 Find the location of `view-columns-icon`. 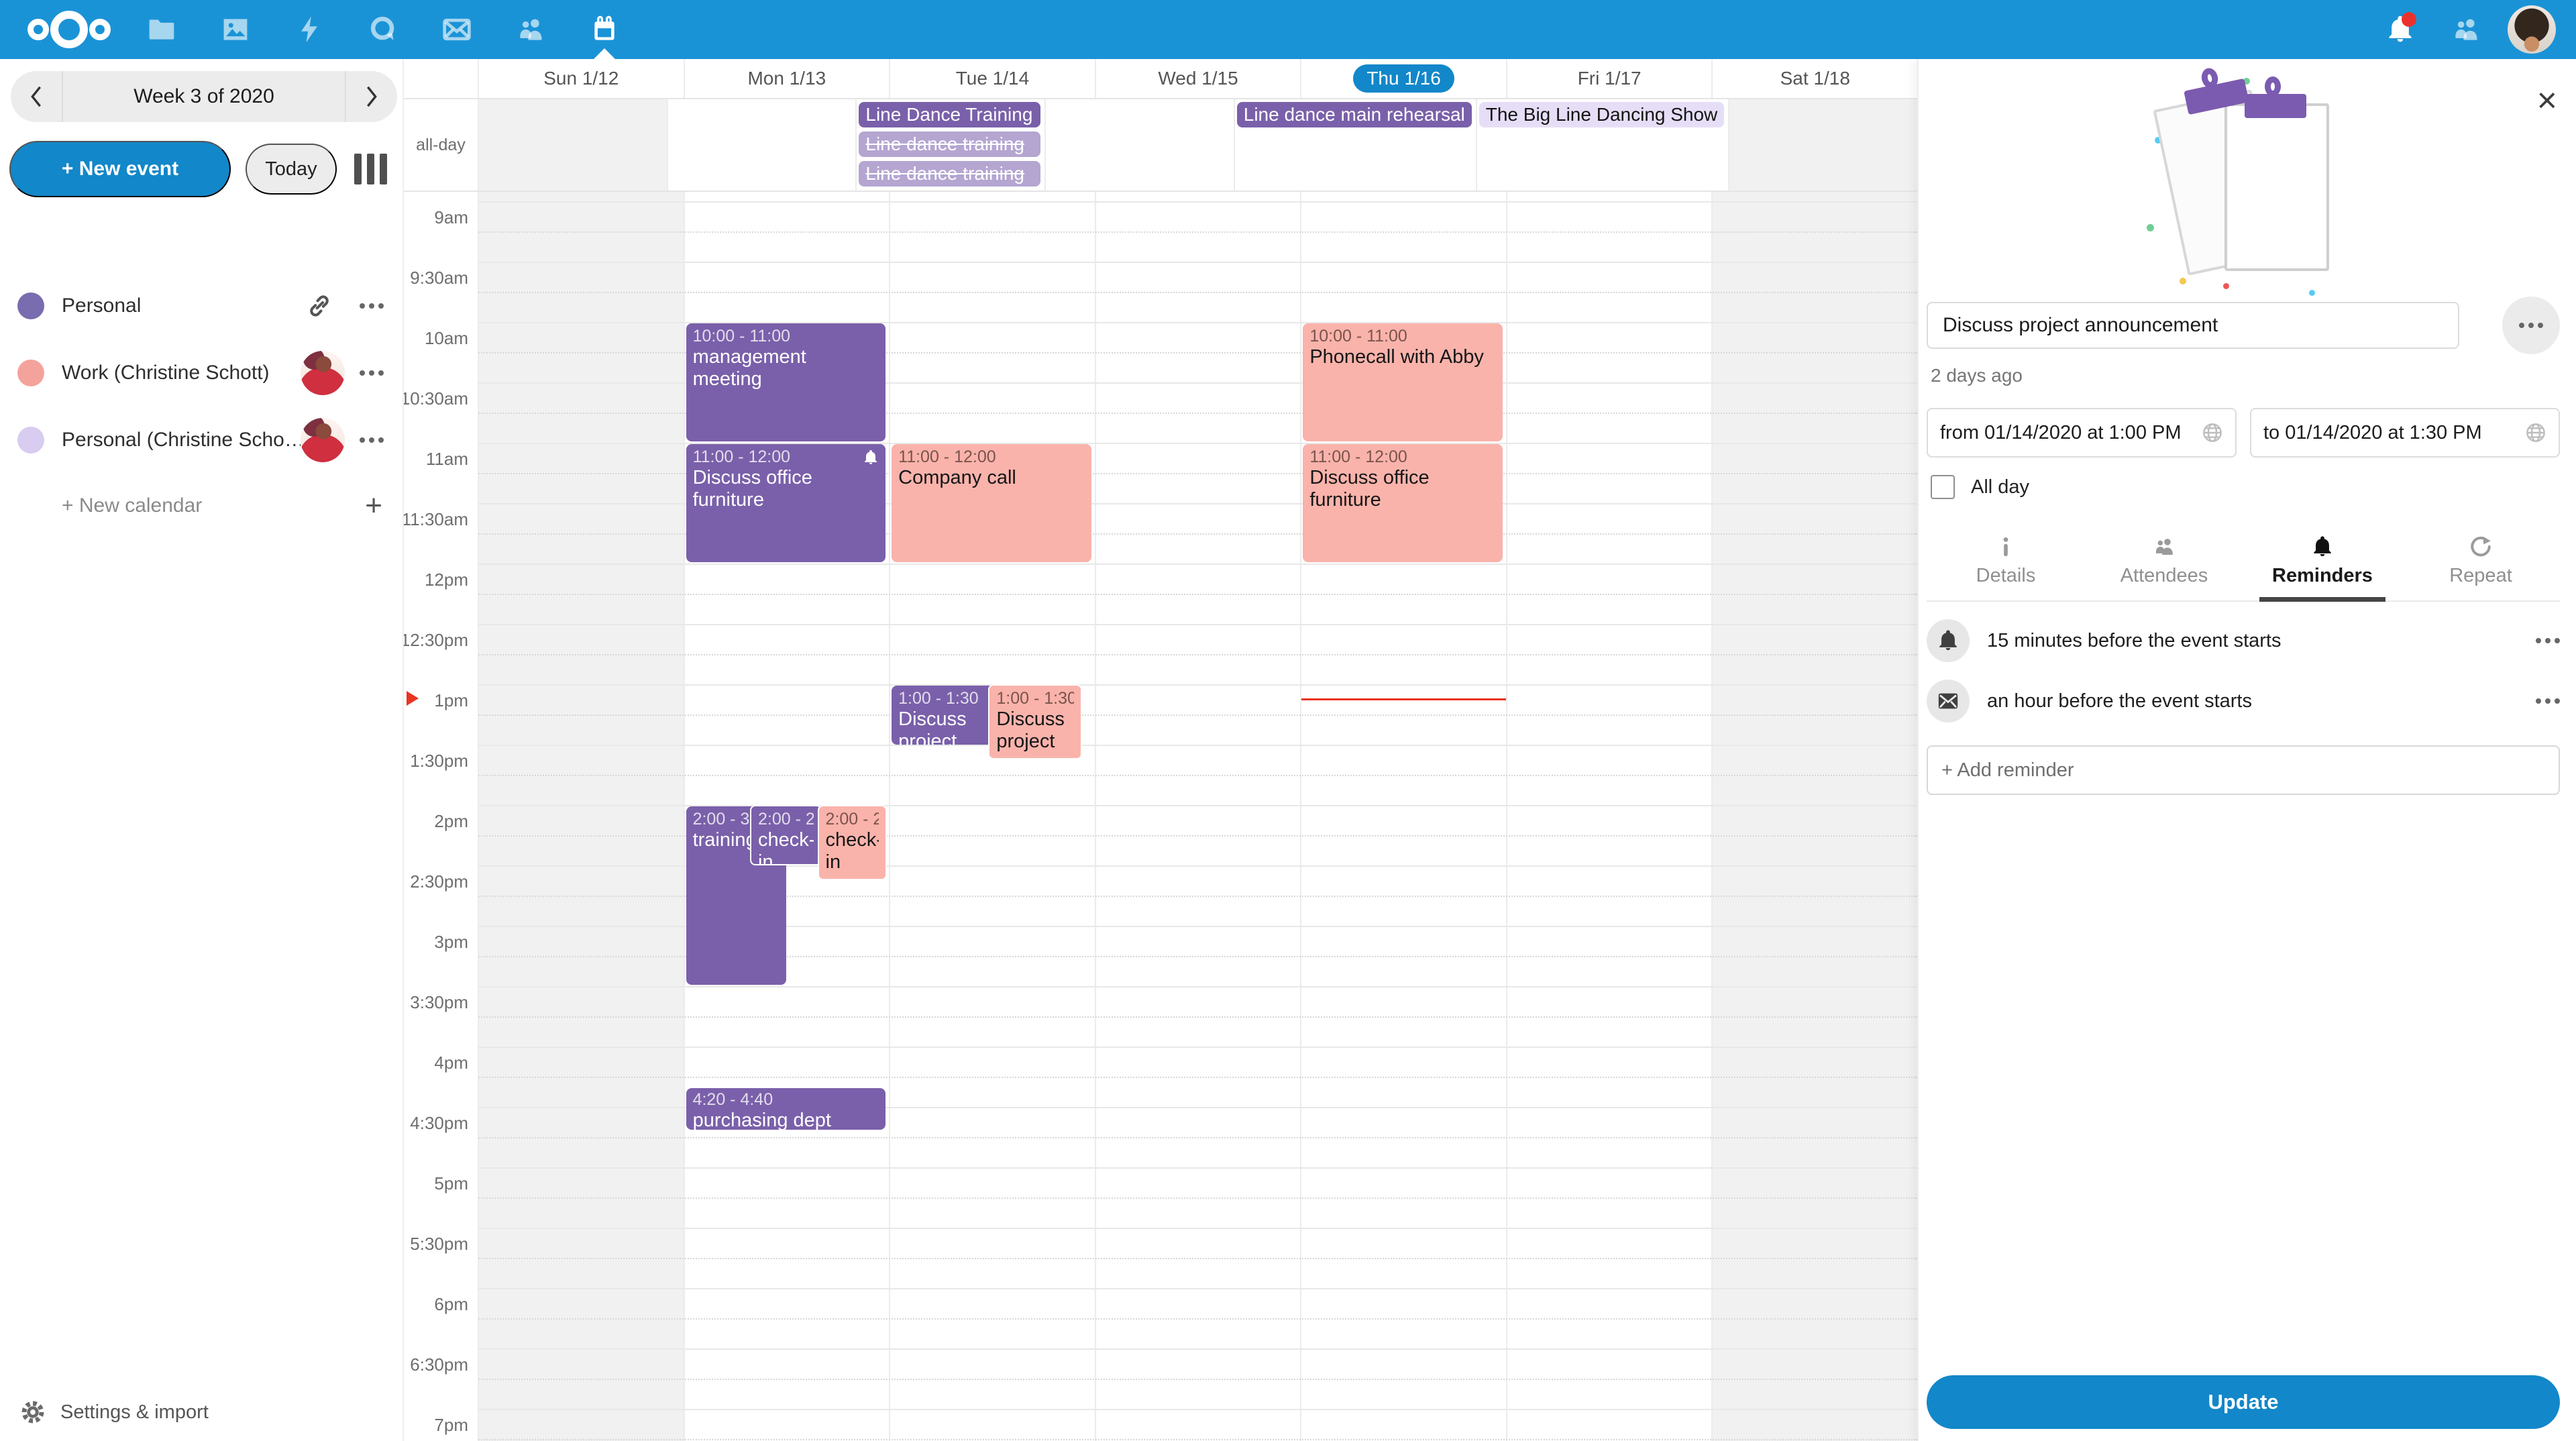

view-columns-icon is located at coordinates (370, 169).